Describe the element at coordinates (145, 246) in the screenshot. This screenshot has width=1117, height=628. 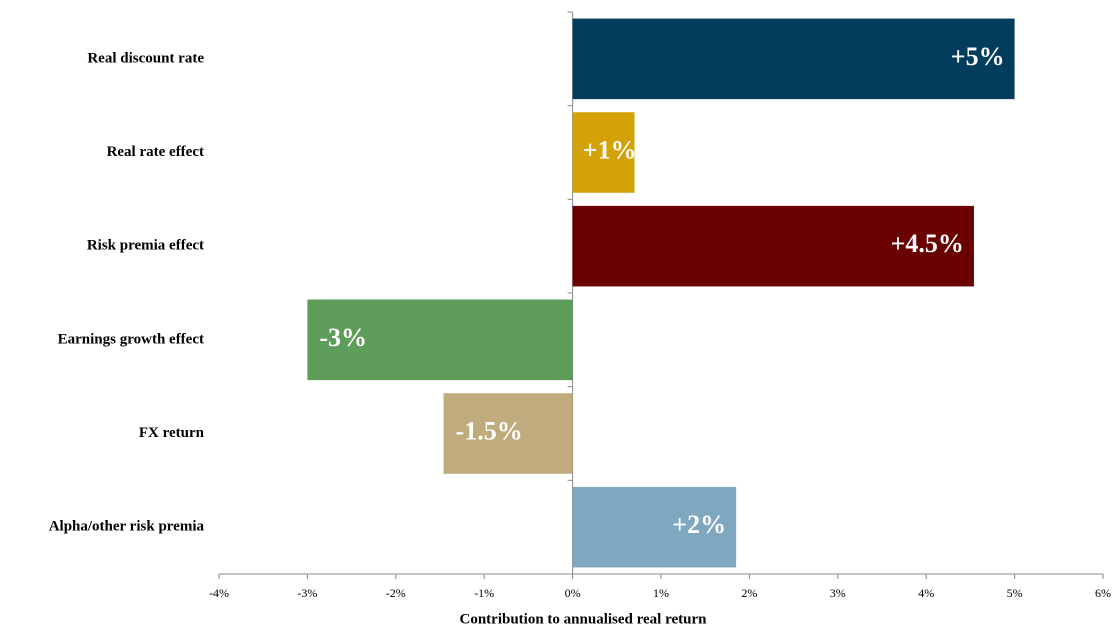
I see `category-label: Risk premia effect` at that location.